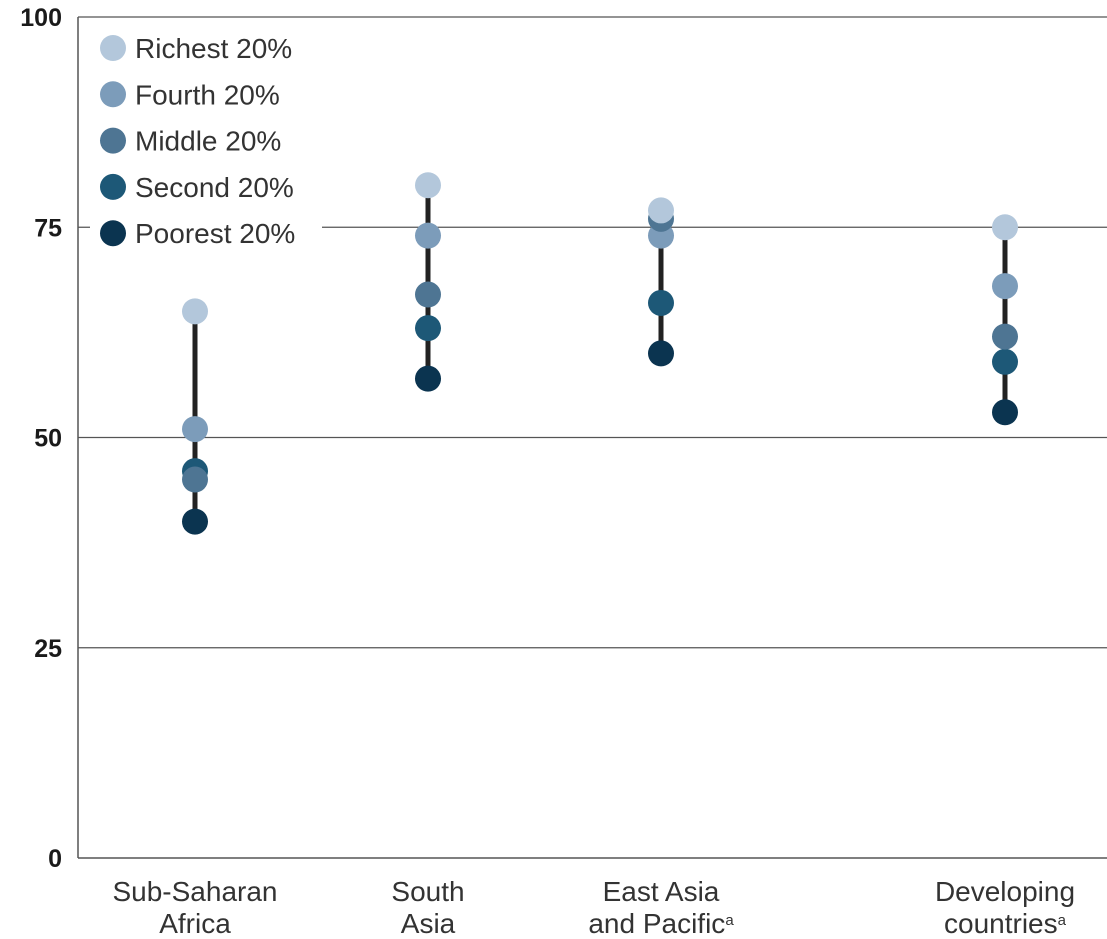 Image resolution: width=1107 pixels, height=939 pixels. I want to click on y-tick-label-0: 0, so click(55, 859).